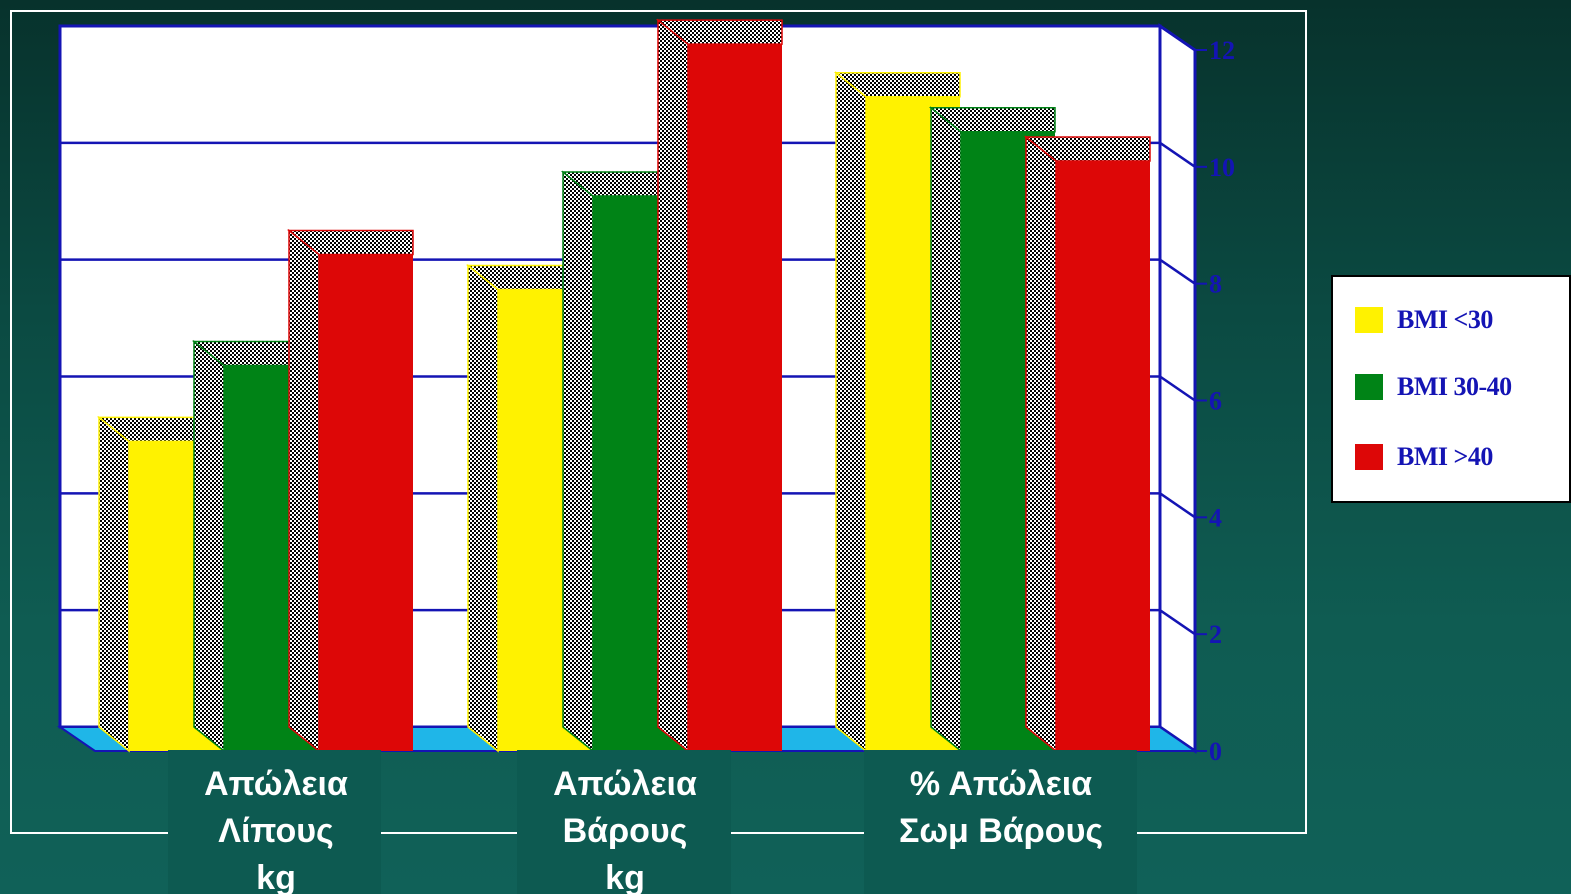 This screenshot has height=894, width=1571. Describe the element at coordinates (1215, 401) in the screenshot. I see `y-tick-label: 6` at that location.